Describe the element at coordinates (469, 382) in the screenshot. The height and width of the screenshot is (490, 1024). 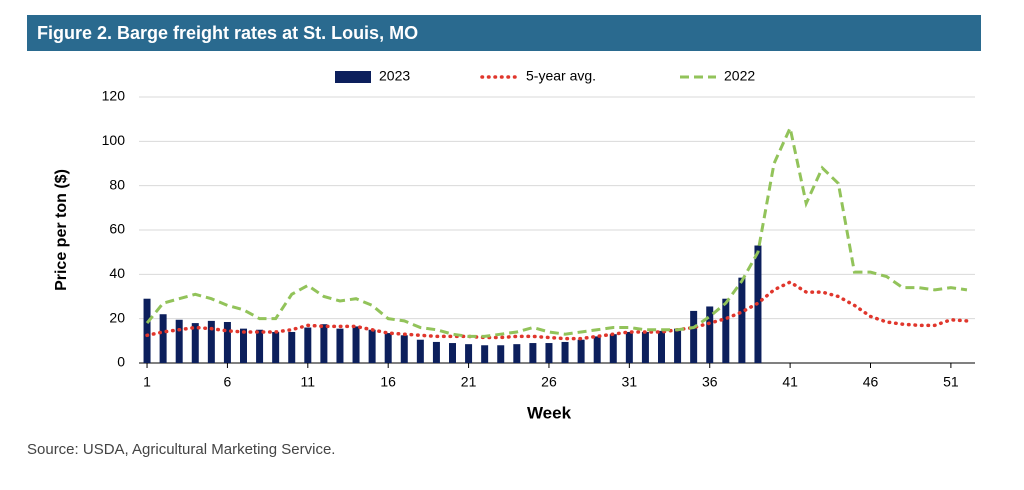
I see `x-tick-label: 21` at that location.